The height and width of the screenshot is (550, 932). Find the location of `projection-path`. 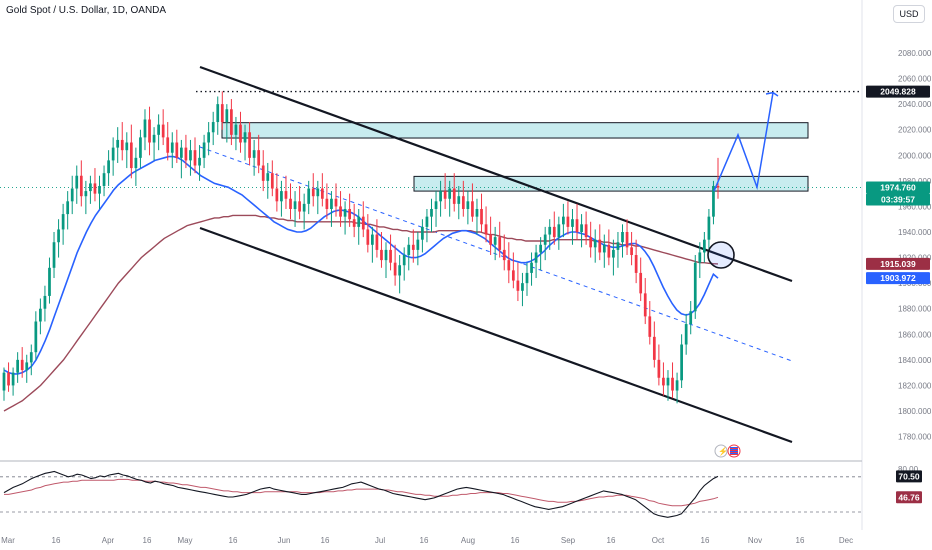

projection-path is located at coordinates (743, 142).